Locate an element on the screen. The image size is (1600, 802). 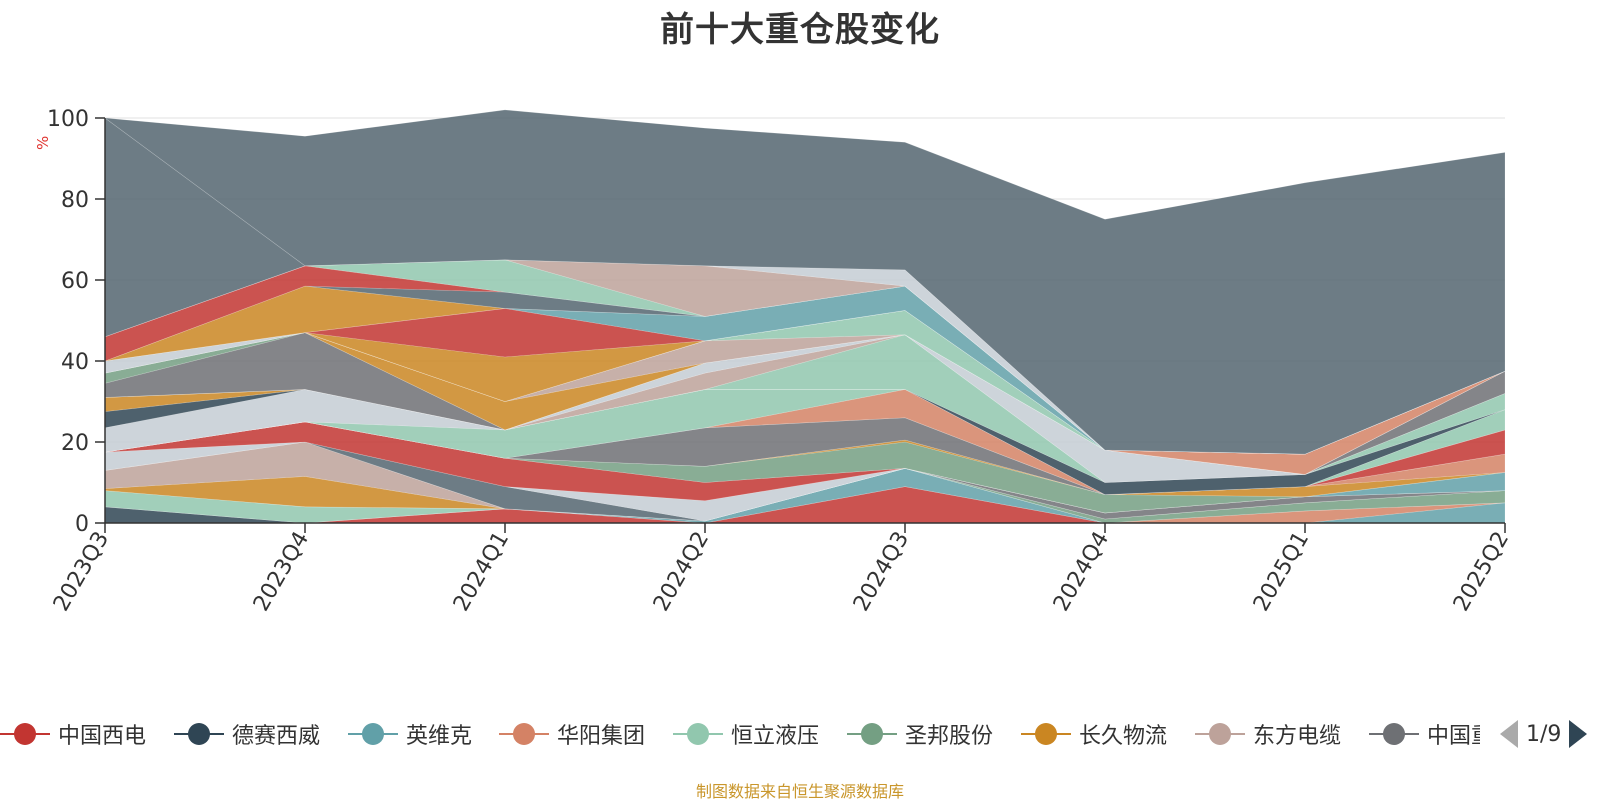
legend-item-4: 恒立液压 is located at coordinates (746, 734).